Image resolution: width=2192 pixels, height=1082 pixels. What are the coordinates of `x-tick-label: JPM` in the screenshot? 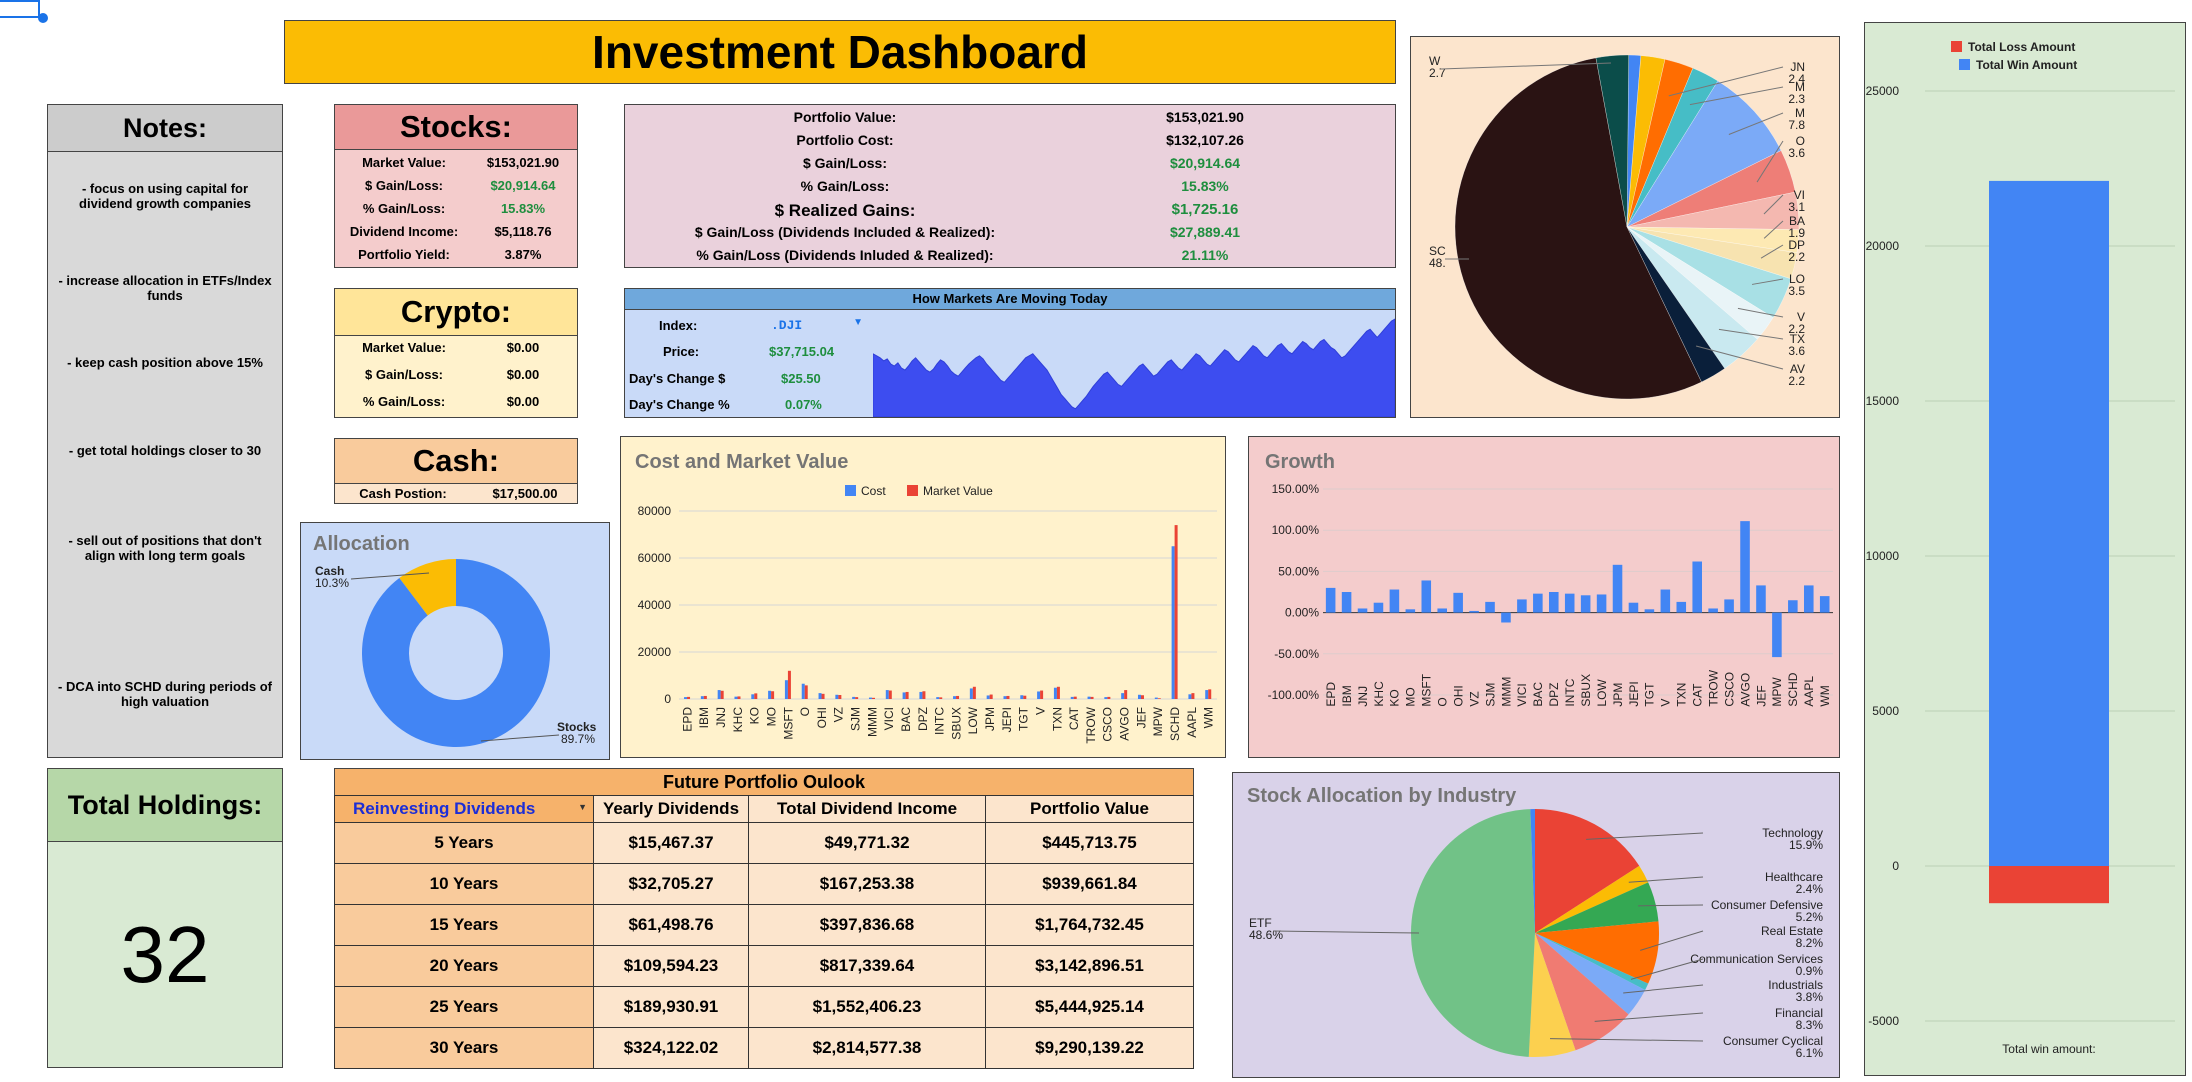 It's located at (990, 719).